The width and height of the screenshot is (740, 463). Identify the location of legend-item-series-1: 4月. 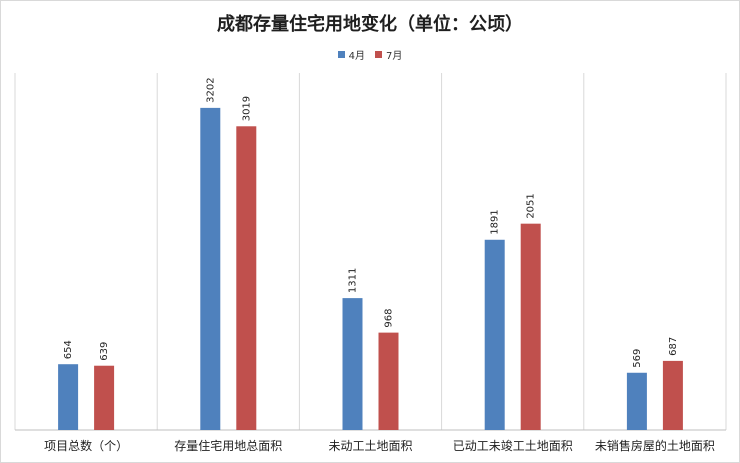
(351, 54).